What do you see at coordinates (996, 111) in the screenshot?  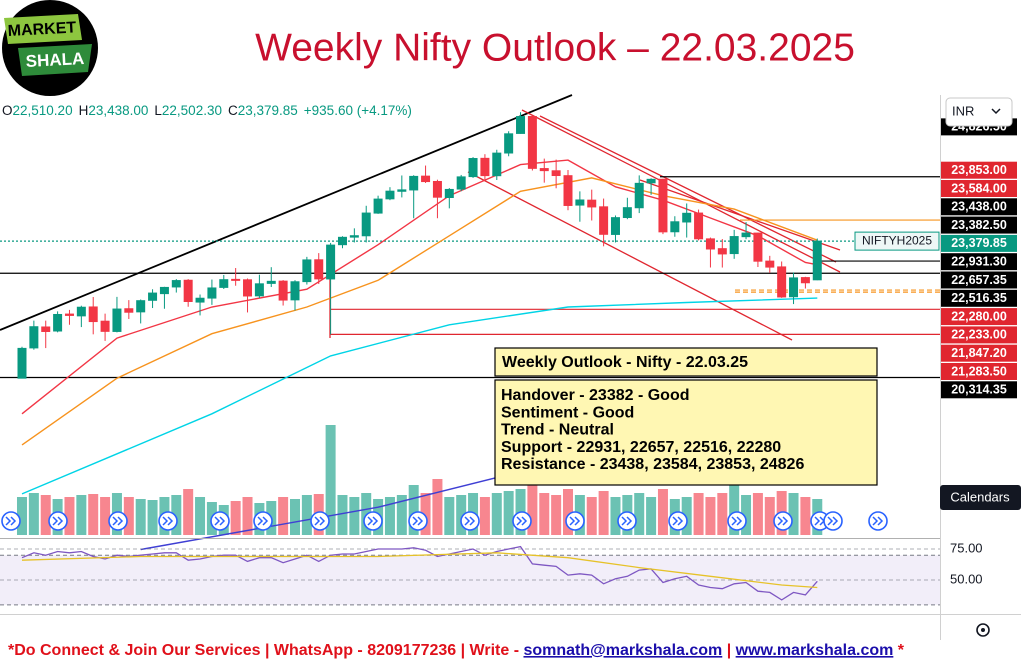 I see `dropdown-icon` at bounding box center [996, 111].